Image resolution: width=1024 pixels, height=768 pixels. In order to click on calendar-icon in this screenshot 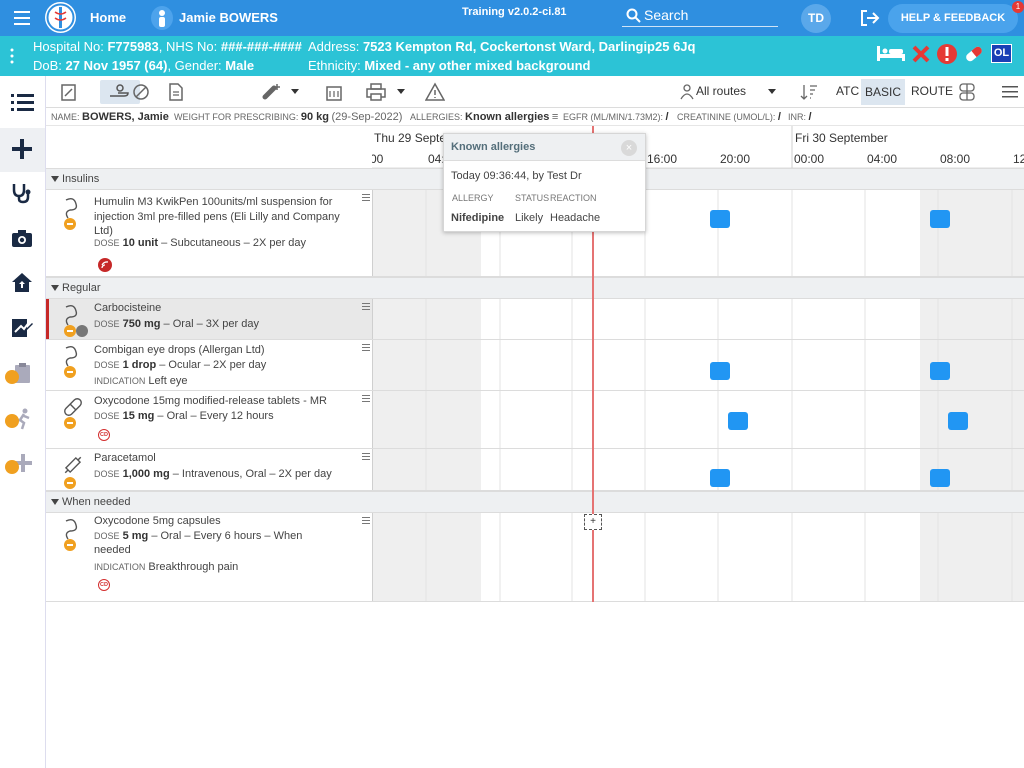, I will do `click(334, 92)`.